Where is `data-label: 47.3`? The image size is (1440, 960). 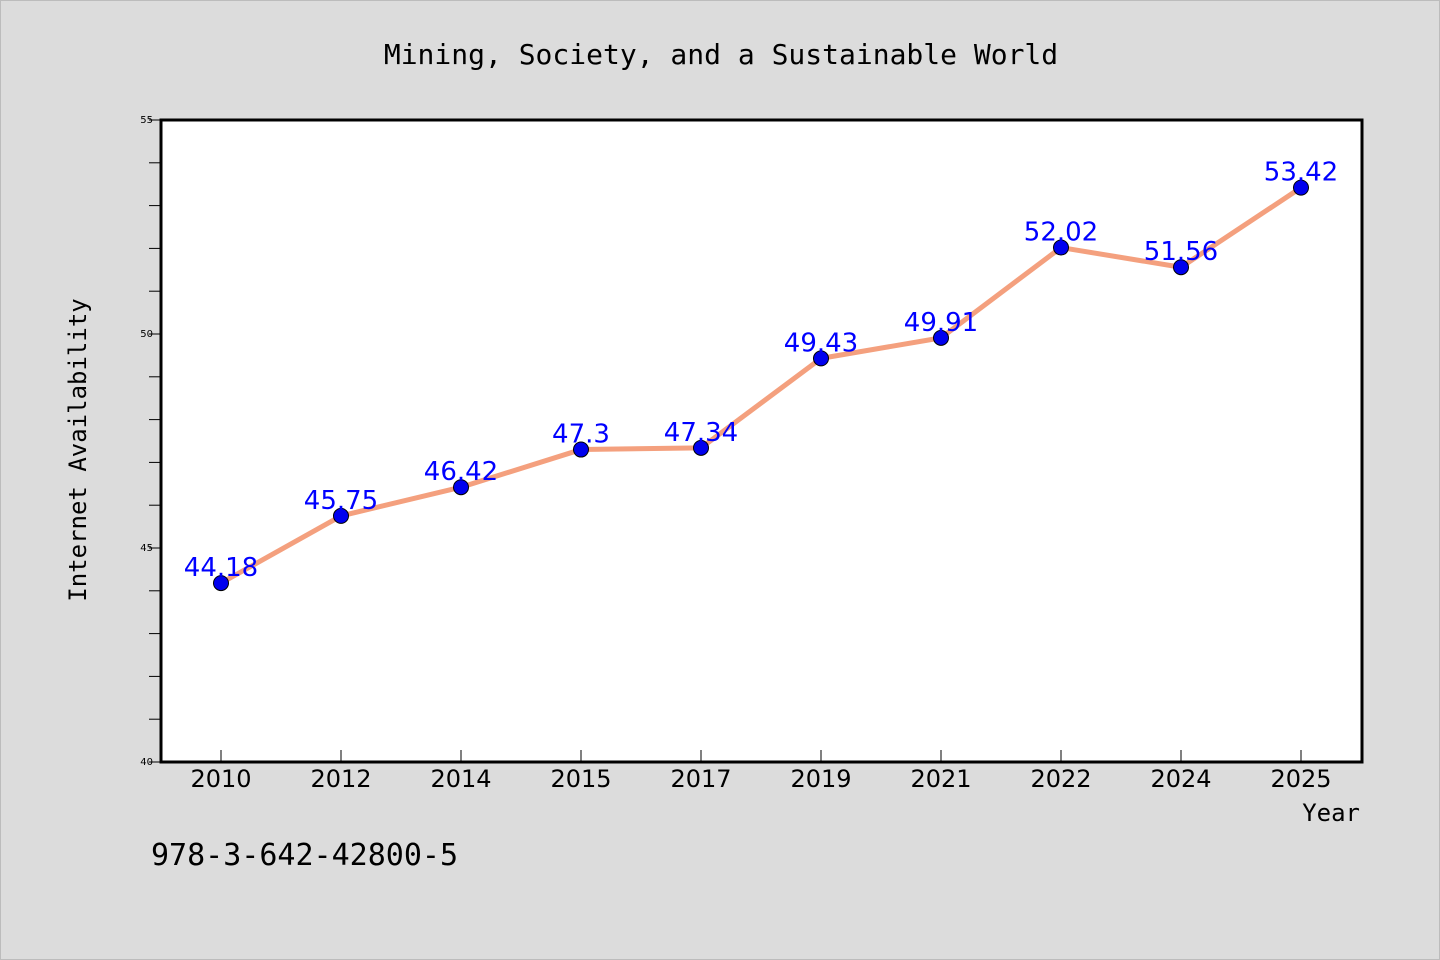 data-label: 47.3 is located at coordinates (581, 435).